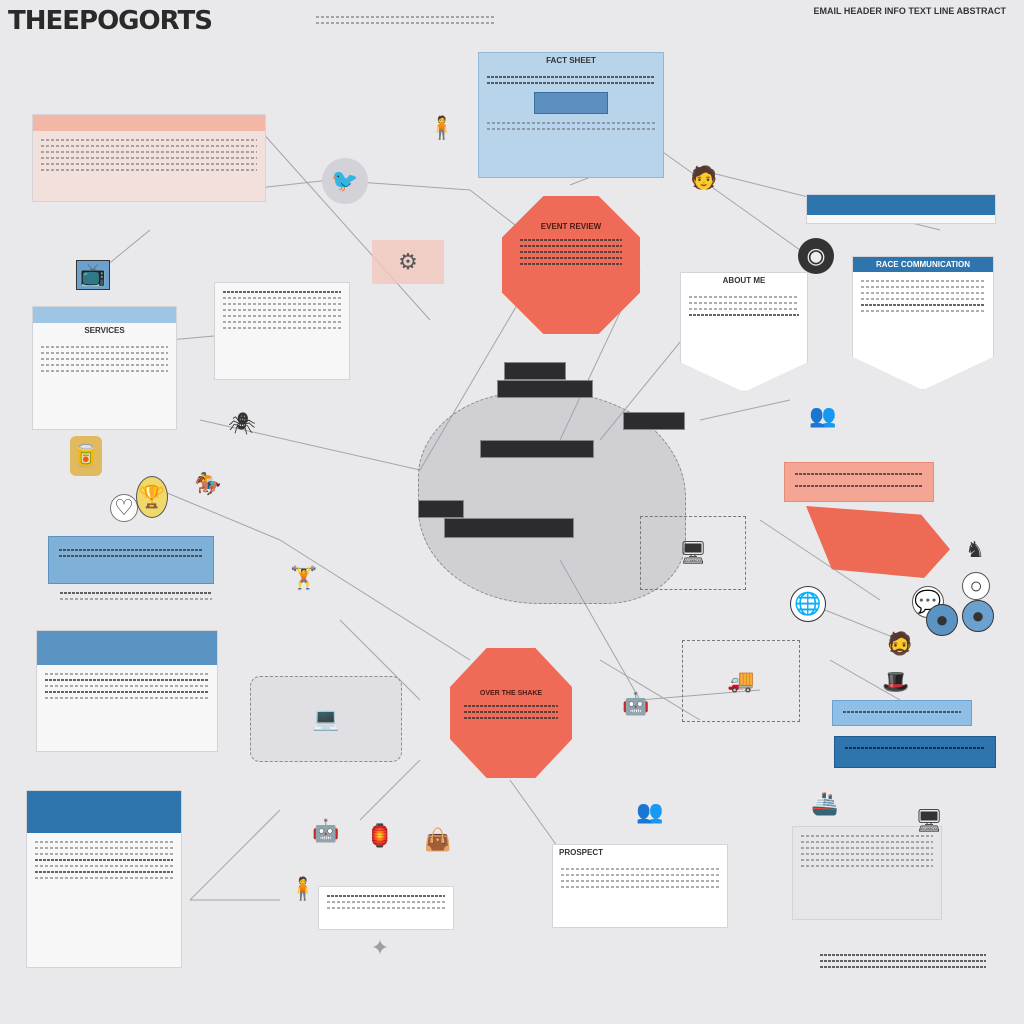  What do you see at coordinates (127, 686) in the screenshot?
I see `blue-card-body` at bounding box center [127, 686].